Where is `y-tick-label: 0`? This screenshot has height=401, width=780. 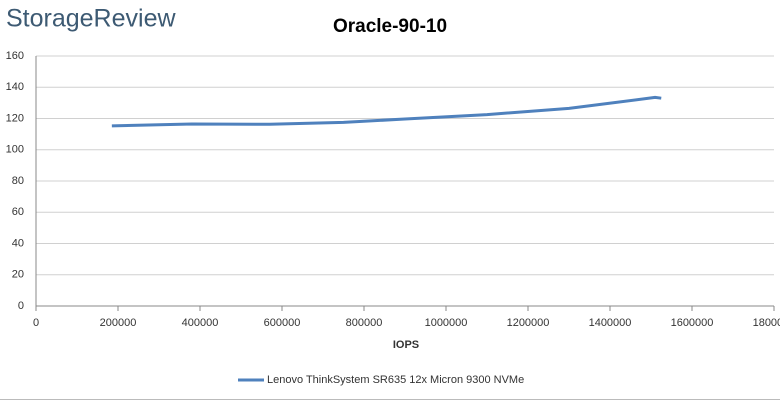
y-tick-label: 0 is located at coordinates (21, 306).